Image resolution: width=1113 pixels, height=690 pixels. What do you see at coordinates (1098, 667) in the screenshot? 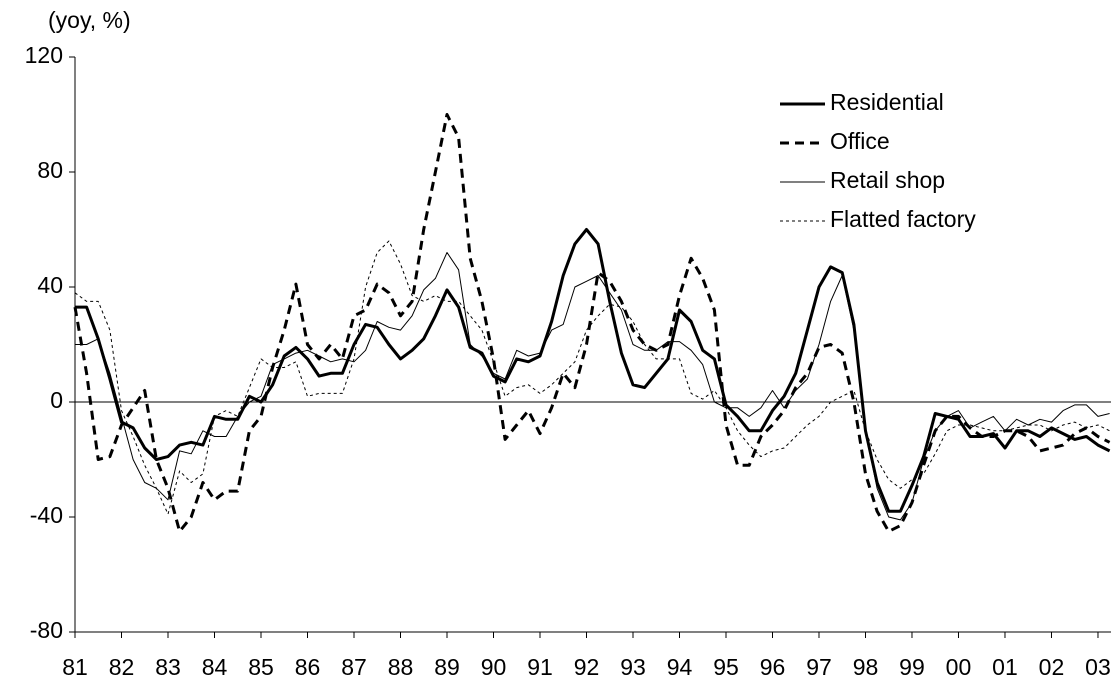
I see `x-tick-label: 03` at bounding box center [1098, 667].